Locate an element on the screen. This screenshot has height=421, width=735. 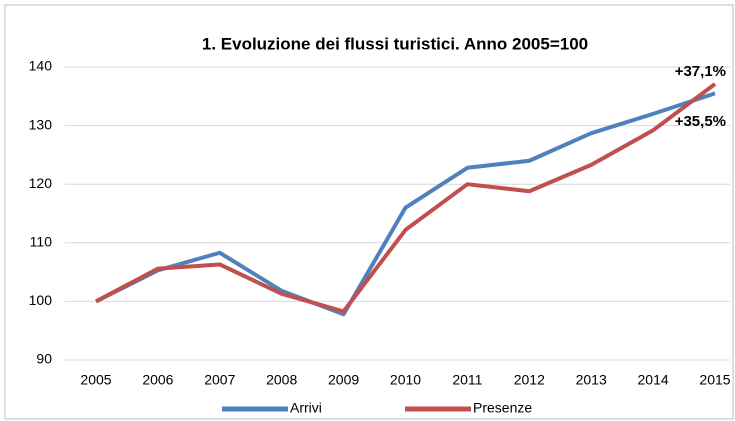
x-tick-label: 2008 is located at coordinates (281, 380).